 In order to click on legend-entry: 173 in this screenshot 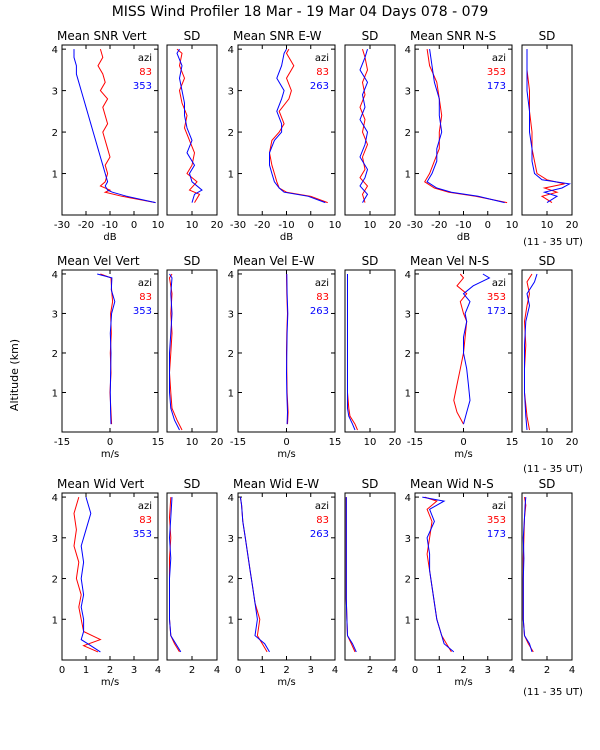, I will do `click(496, 311)`.